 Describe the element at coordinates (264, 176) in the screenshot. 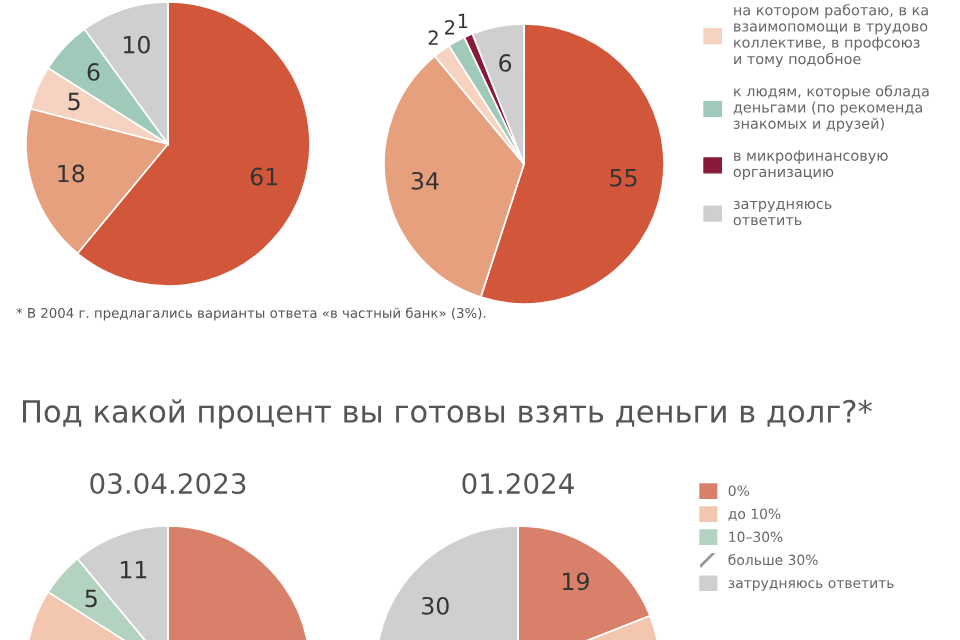

I see `data-label: 61` at that location.